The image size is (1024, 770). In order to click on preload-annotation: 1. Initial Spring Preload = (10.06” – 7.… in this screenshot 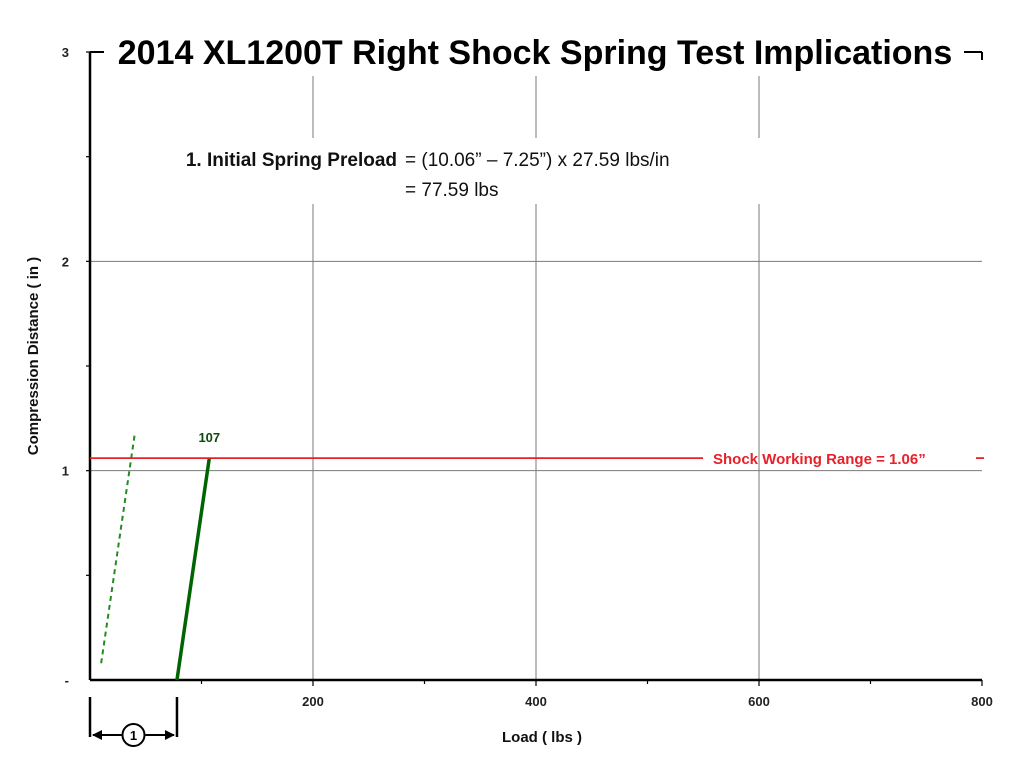, I will do `click(455, 171)`.